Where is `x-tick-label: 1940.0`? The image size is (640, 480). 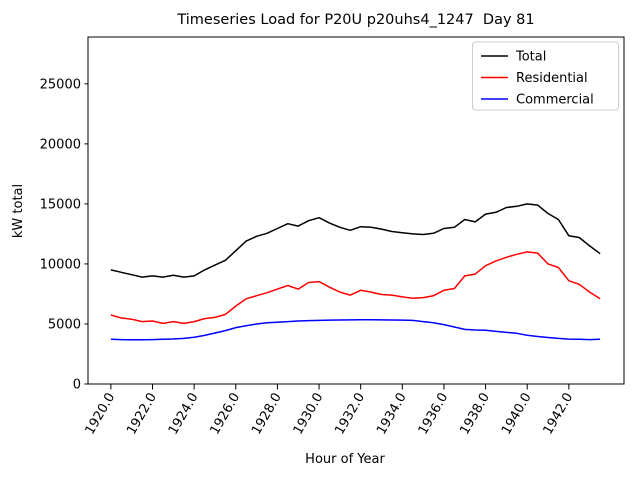
x-tick-label: 1940.0 is located at coordinates (517, 414).